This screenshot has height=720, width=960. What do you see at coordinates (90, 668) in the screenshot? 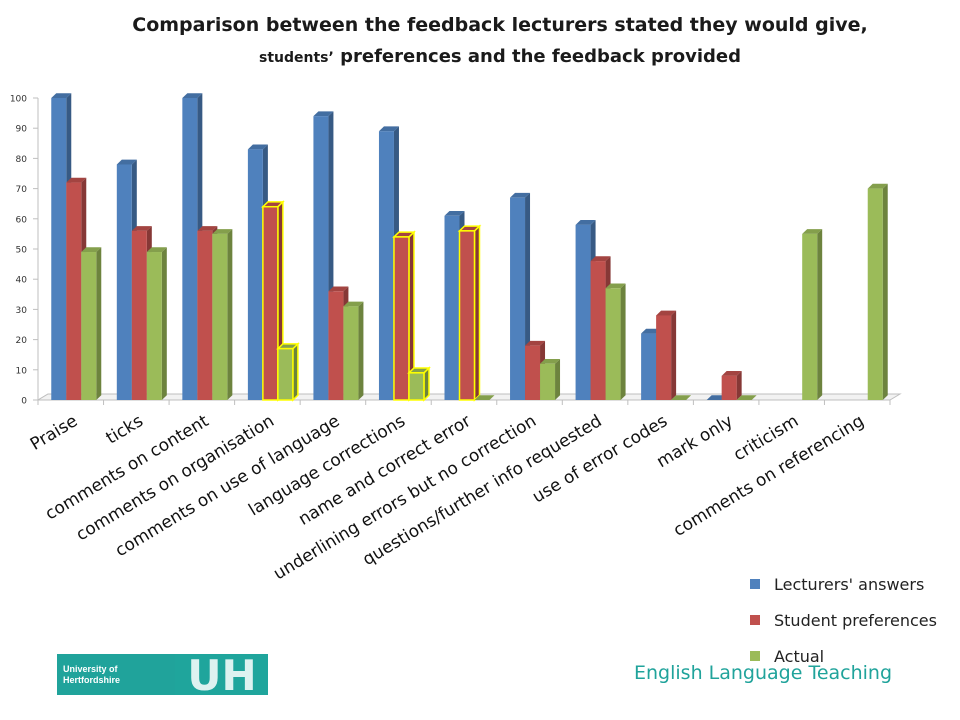
I see `logo-line-1: University of` at bounding box center [90, 668].